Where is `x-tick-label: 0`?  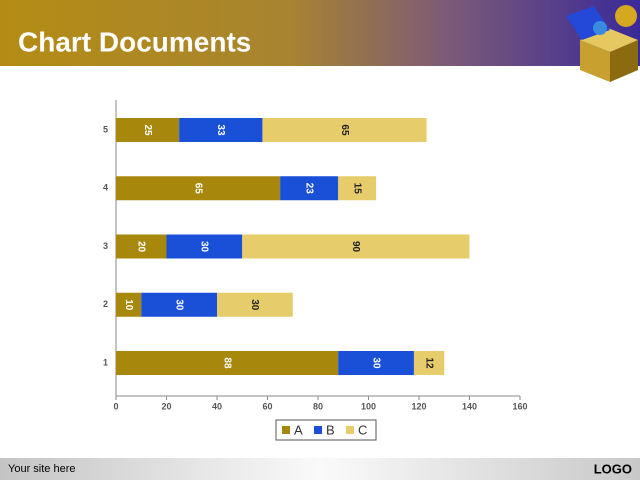
x-tick-label: 0 is located at coordinates (115, 406).